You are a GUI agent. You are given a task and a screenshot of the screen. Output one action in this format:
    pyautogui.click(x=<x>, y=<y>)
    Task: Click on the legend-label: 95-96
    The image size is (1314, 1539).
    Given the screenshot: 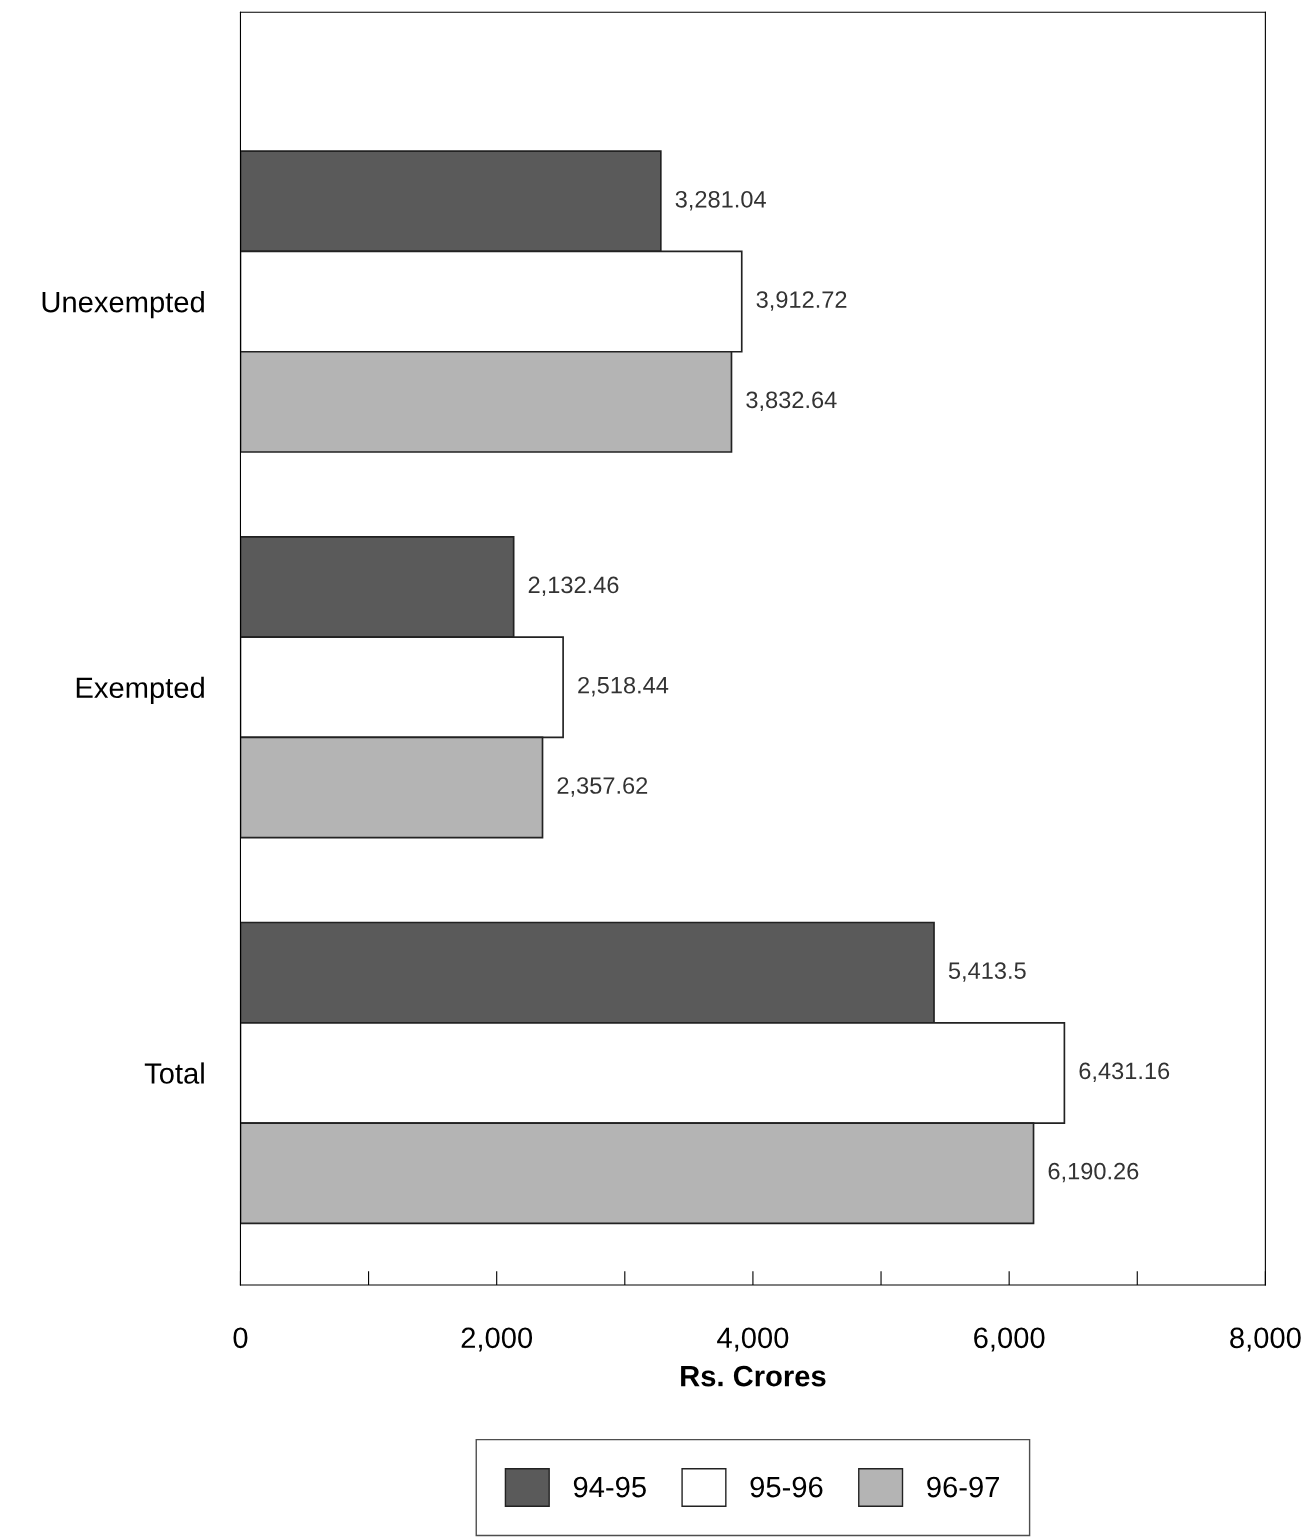 What is the action you would take?
    pyautogui.click(x=786, y=1487)
    